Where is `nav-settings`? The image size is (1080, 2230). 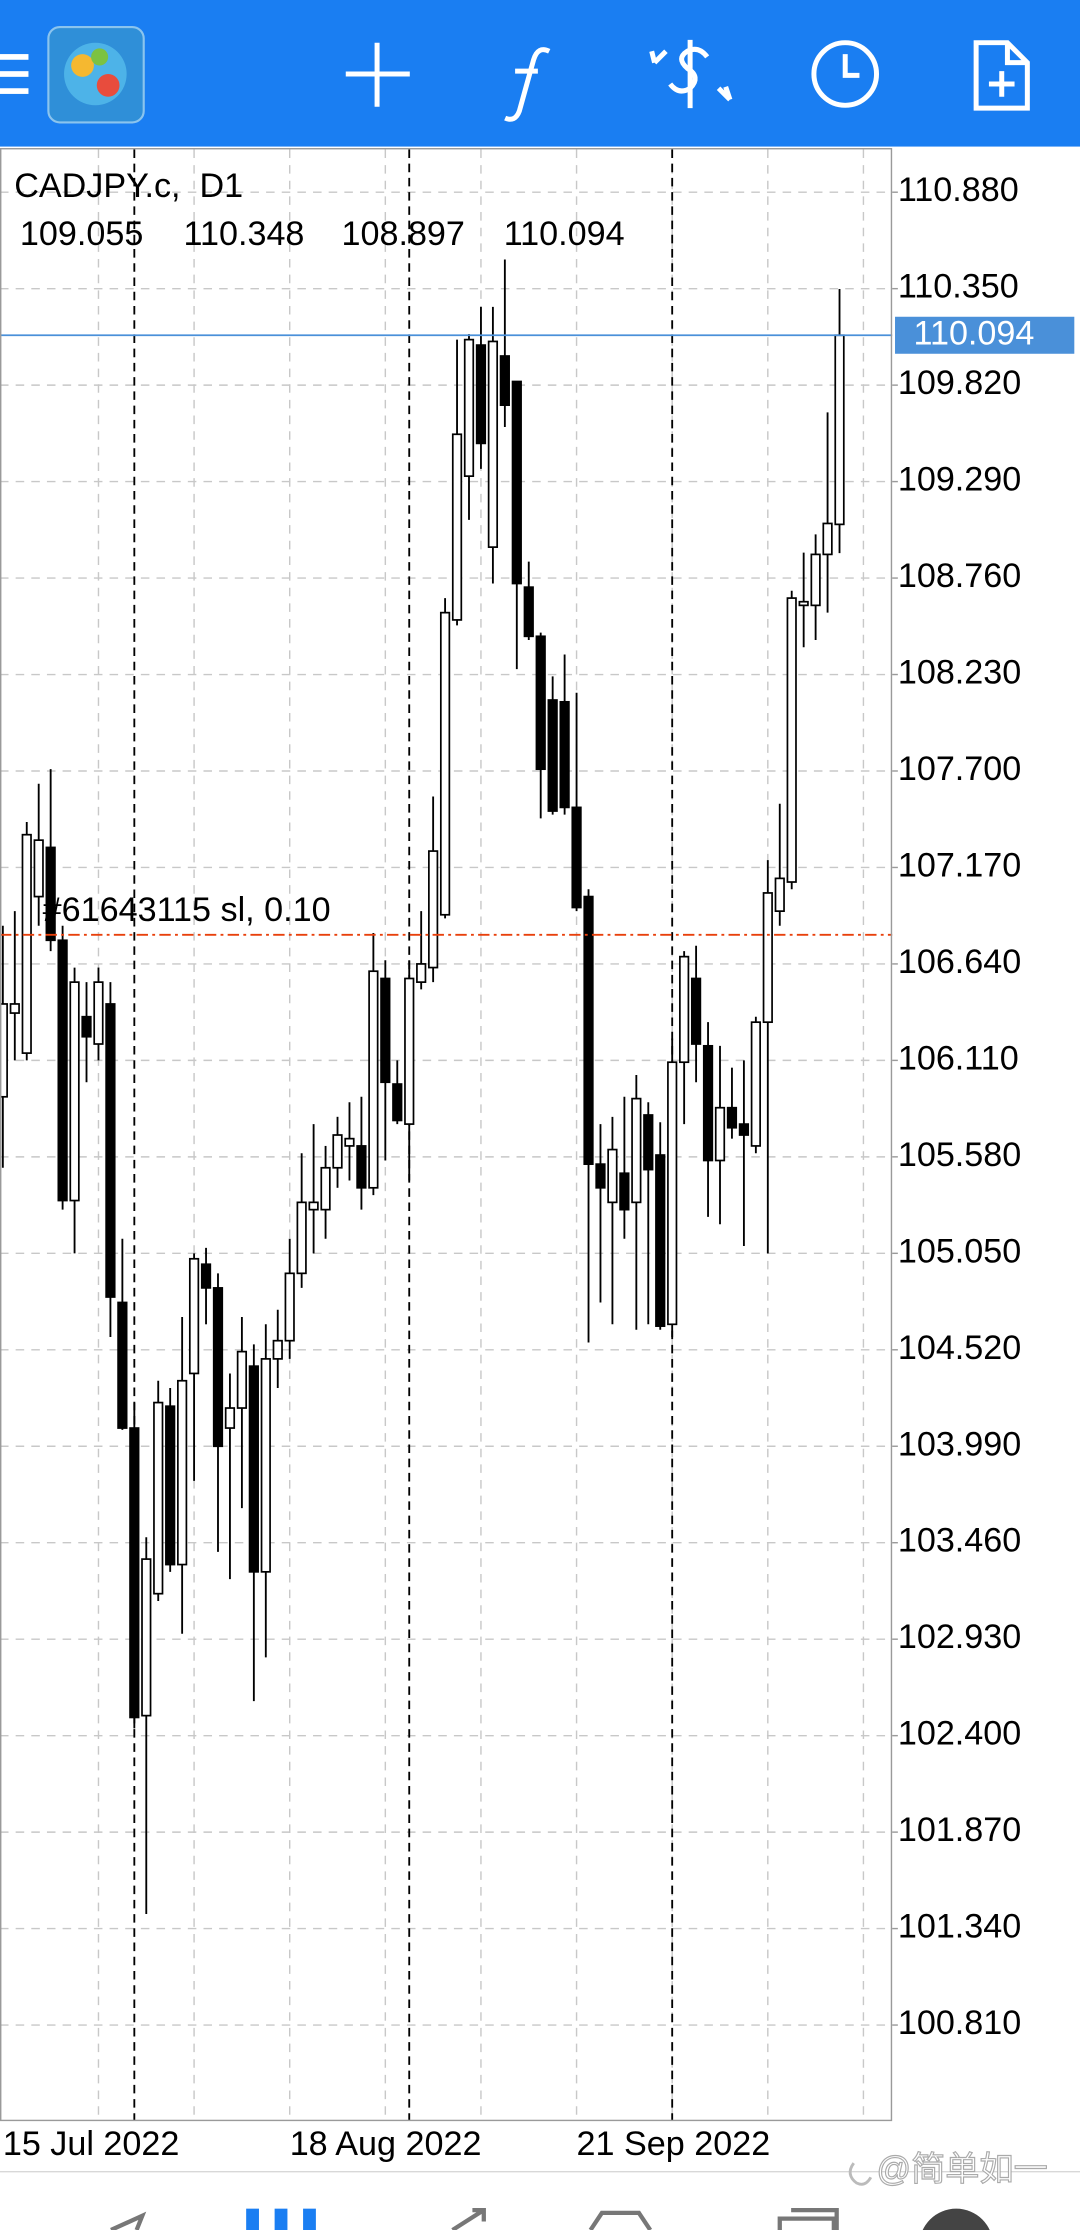 nav-settings is located at coordinates (956, 2219).